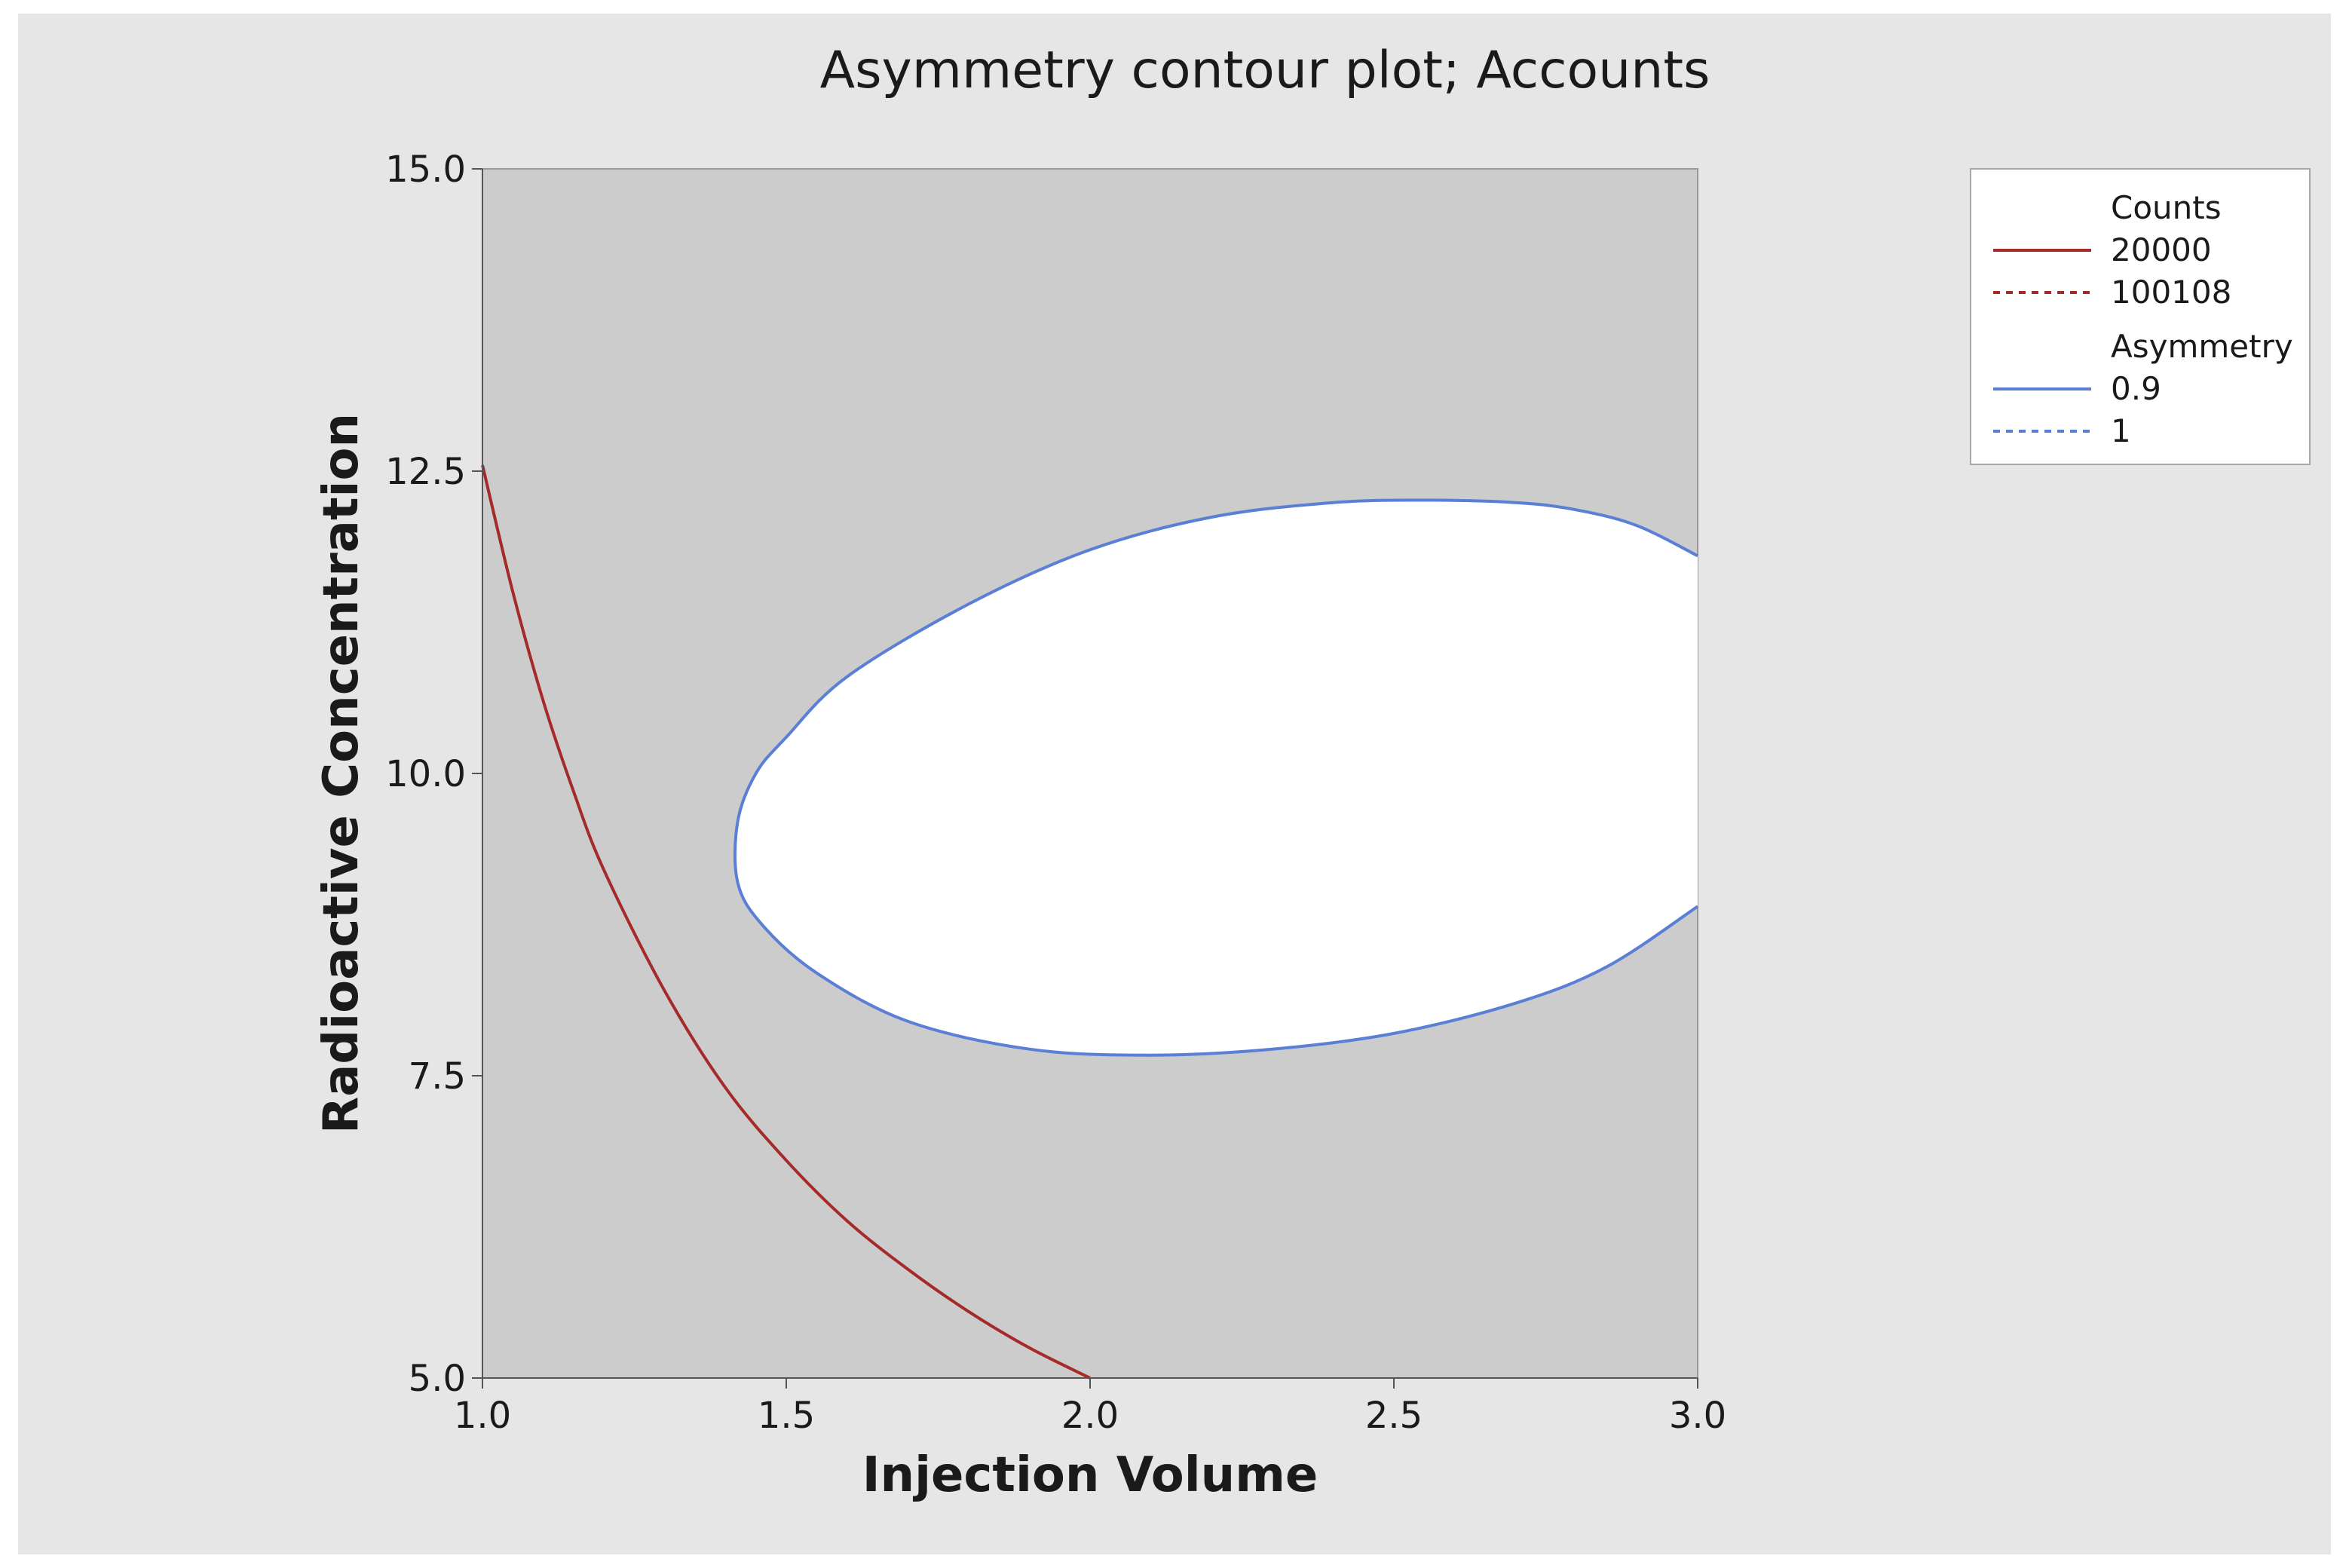  I want to click on feasible-region, so click(1216, 777).